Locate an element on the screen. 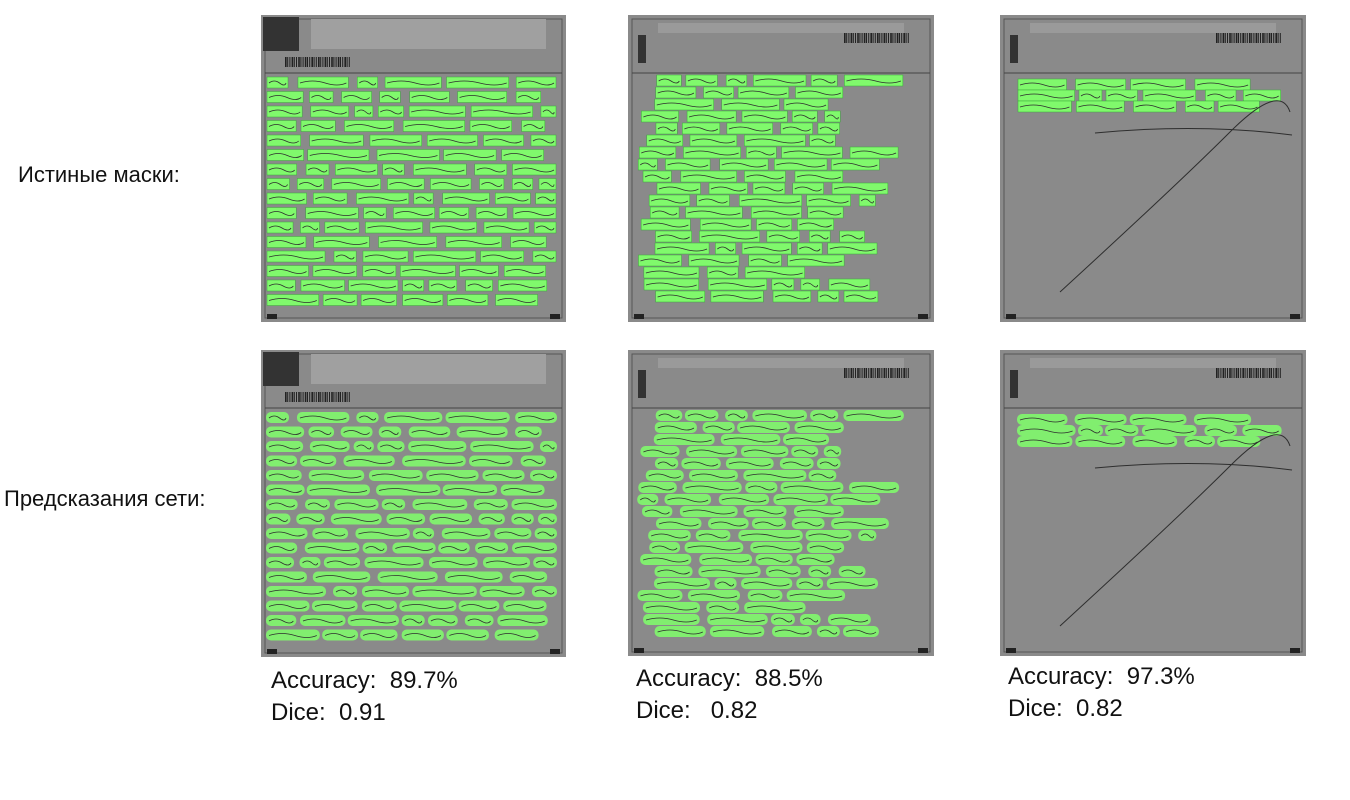 This screenshot has height=800, width=1350. header-box is located at coordinates (1153, 28).